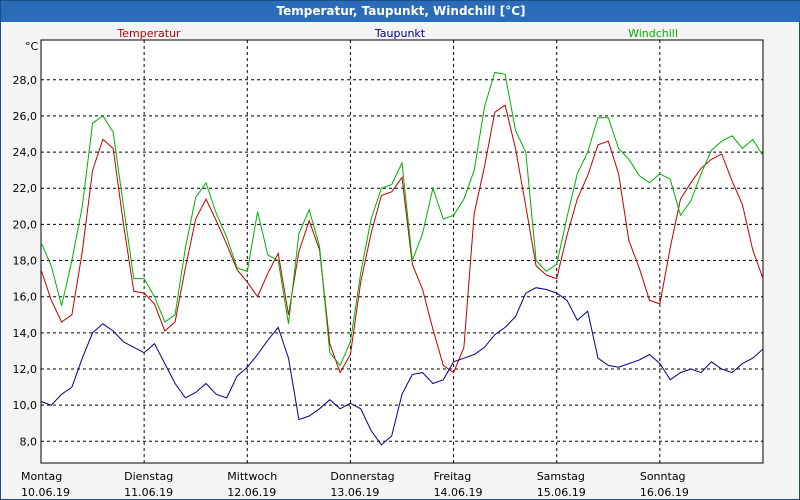 This screenshot has width=800, height=500. Describe the element at coordinates (251, 492) in the screenshot. I see `x-tick-date: 12.06.19` at that location.